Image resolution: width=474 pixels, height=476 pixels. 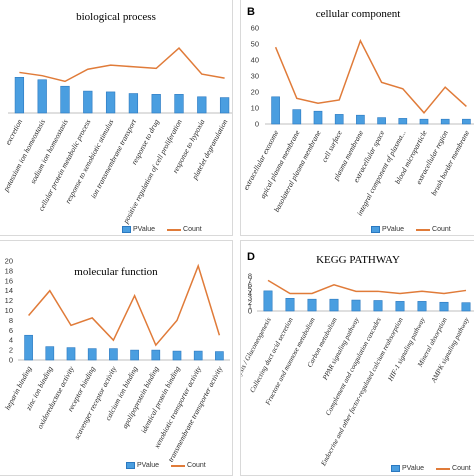 What do you see at coordinates (271, 355) in the screenshot?
I see `x-category-label: Collecting duct acid secretion` at bounding box center [271, 355].